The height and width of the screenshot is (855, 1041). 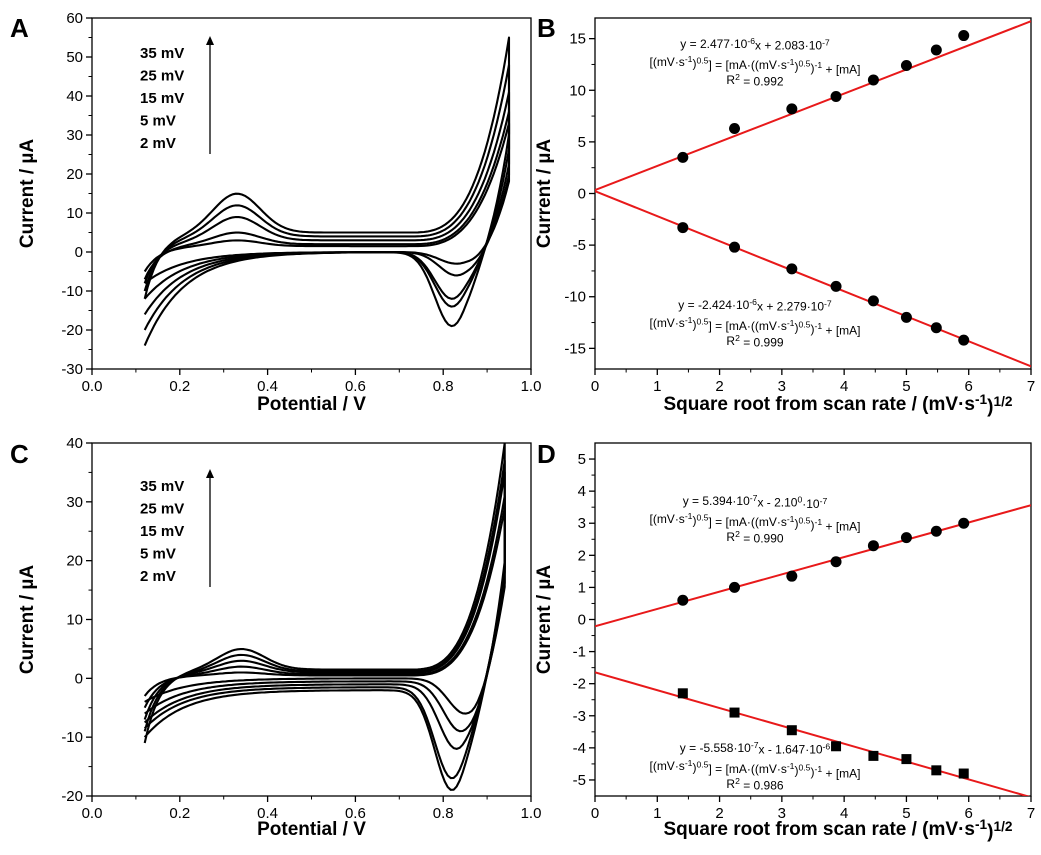 I want to click on cv-curve-25mv, so click(x=327, y=197).